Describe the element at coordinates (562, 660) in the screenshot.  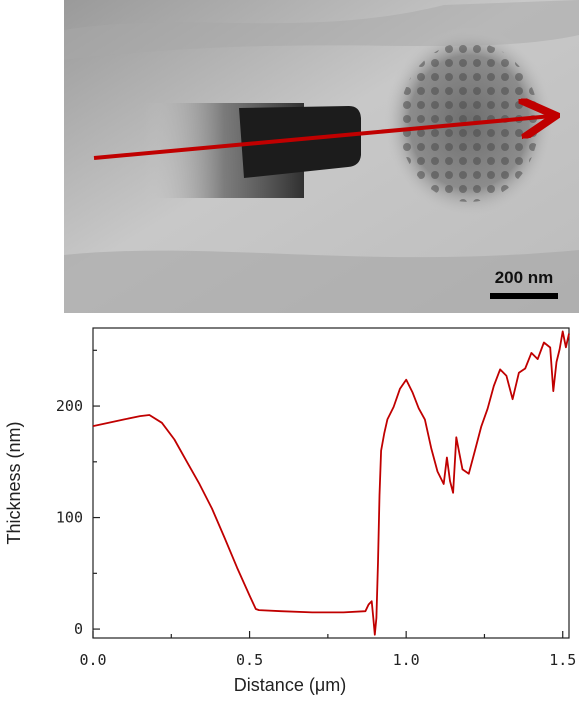
I see `x-tick-label: 1.5` at that location.